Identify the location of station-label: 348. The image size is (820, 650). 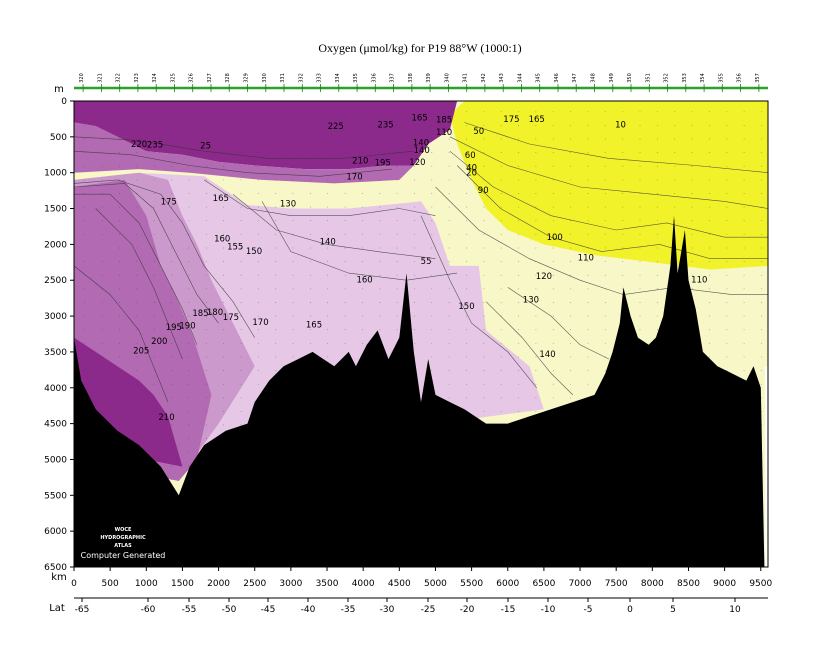
(594, 78).